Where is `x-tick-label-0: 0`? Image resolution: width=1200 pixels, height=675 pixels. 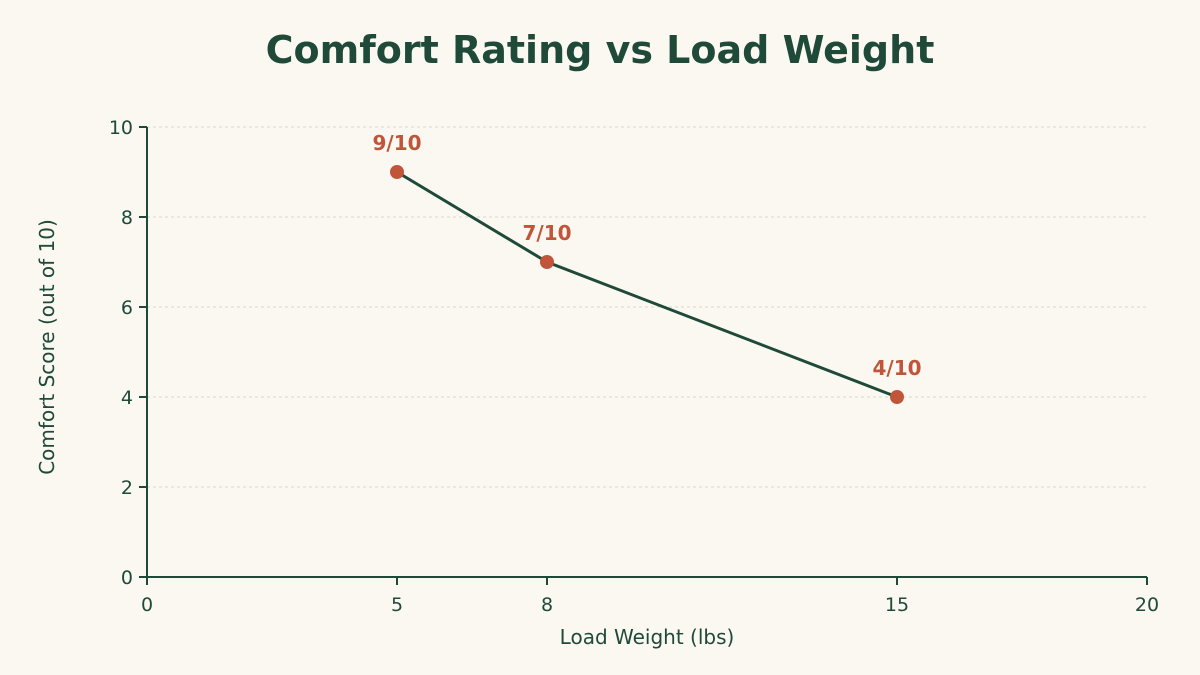 x-tick-label-0: 0 is located at coordinates (147, 605).